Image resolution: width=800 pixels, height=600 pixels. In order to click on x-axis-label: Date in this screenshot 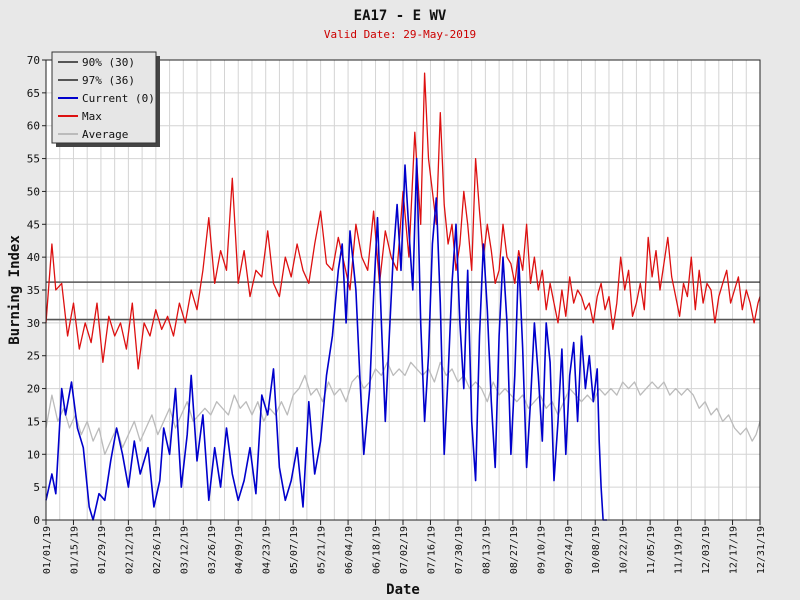, I will do `click(403, 590)`.